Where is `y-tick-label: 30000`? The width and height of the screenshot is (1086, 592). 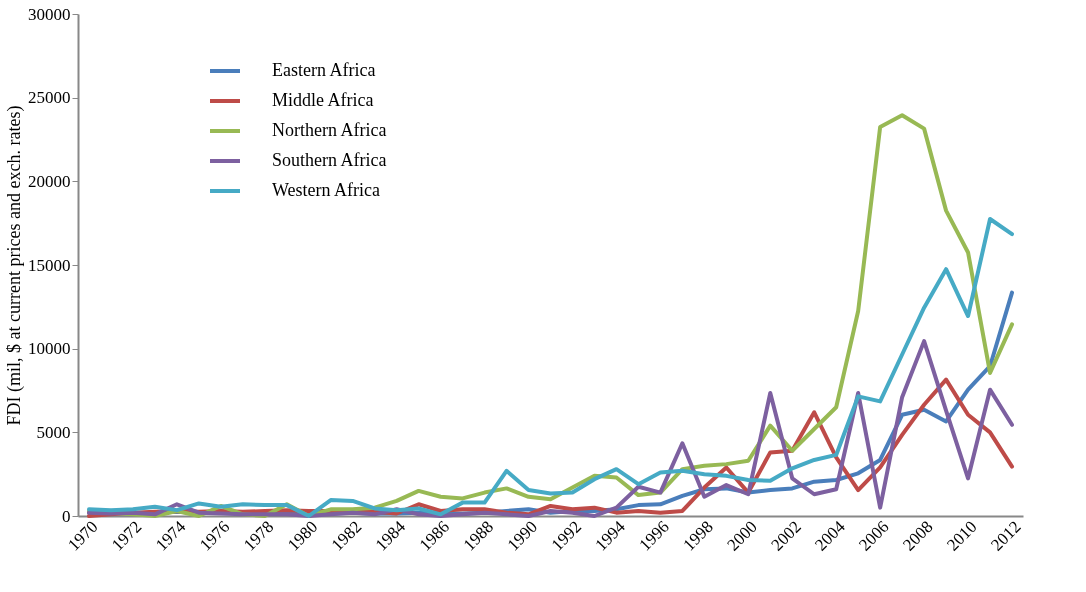 y-tick-label: 30000 is located at coordinates (49, 14).